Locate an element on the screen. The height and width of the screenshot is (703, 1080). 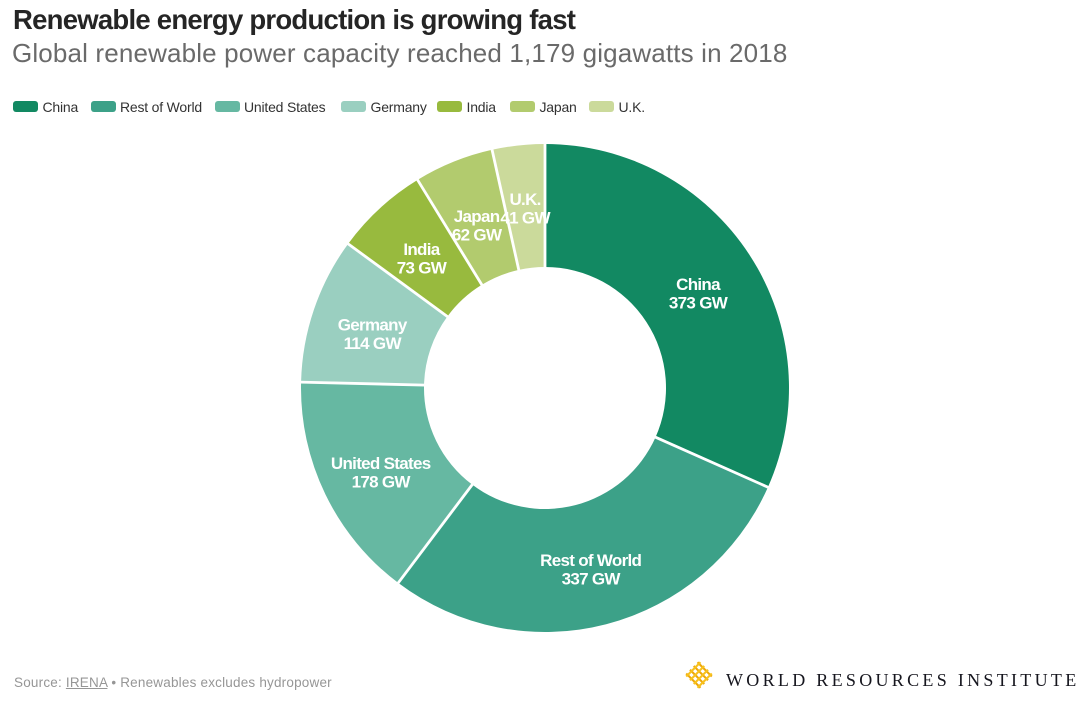
svg-text: 373 GW is located at coordinates (699, 303).